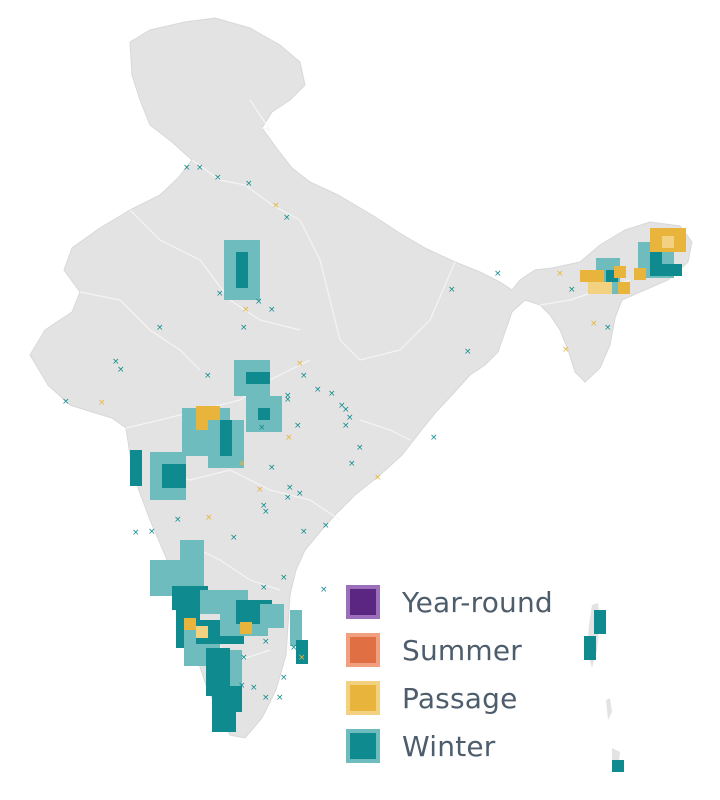 The height and width of the screenshot is (800, 720). I want to click on legend-swatch-year-round, so click(363, 602).